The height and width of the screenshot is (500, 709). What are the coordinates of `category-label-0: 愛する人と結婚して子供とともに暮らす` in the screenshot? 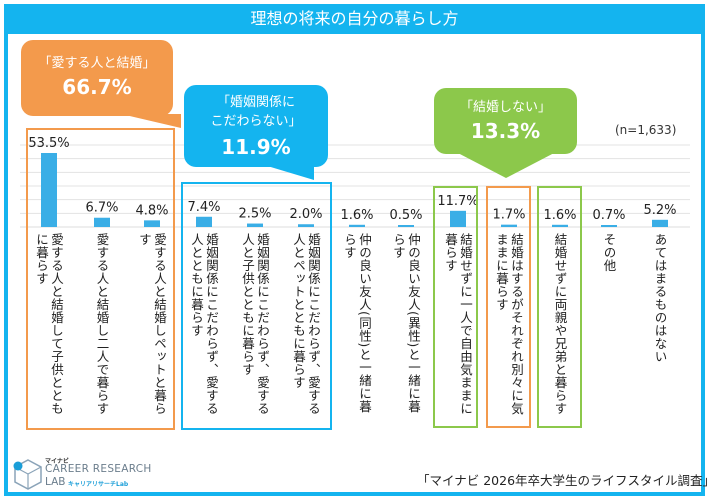 It's located at (49, 324).